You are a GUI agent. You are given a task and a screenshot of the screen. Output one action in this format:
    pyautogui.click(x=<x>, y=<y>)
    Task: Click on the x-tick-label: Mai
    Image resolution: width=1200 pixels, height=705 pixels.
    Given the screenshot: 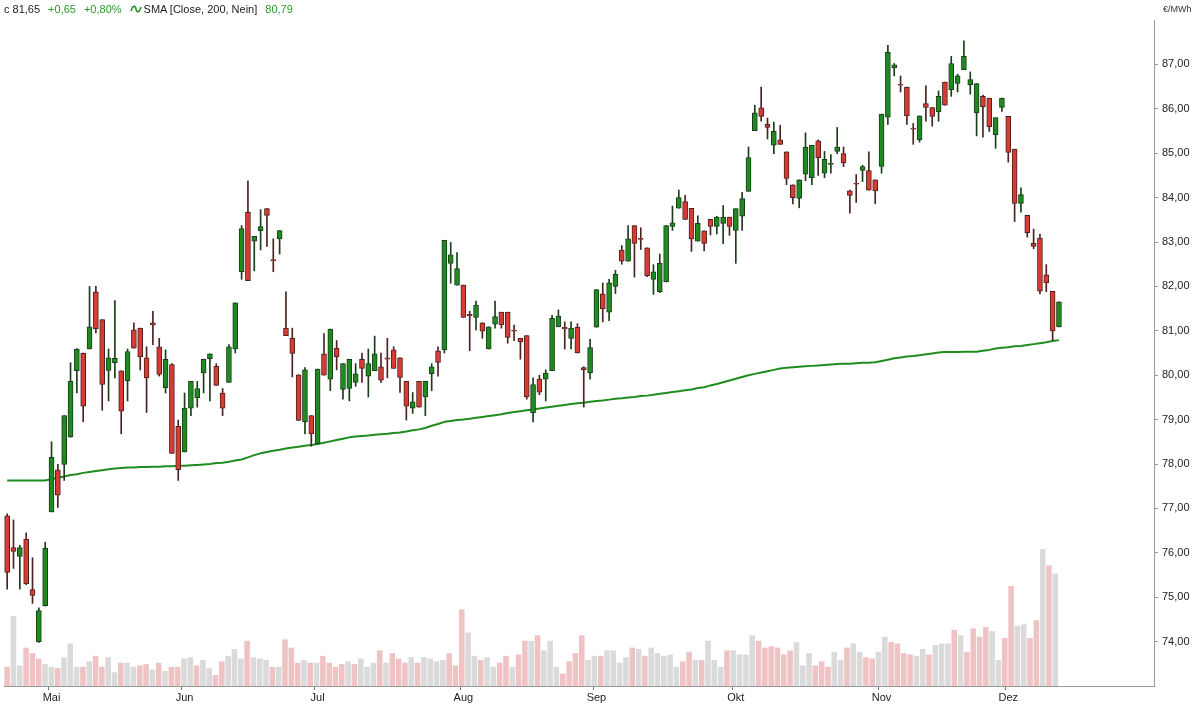 What is the action you would take?
    pyautogui.click(x=51, y=696)
    